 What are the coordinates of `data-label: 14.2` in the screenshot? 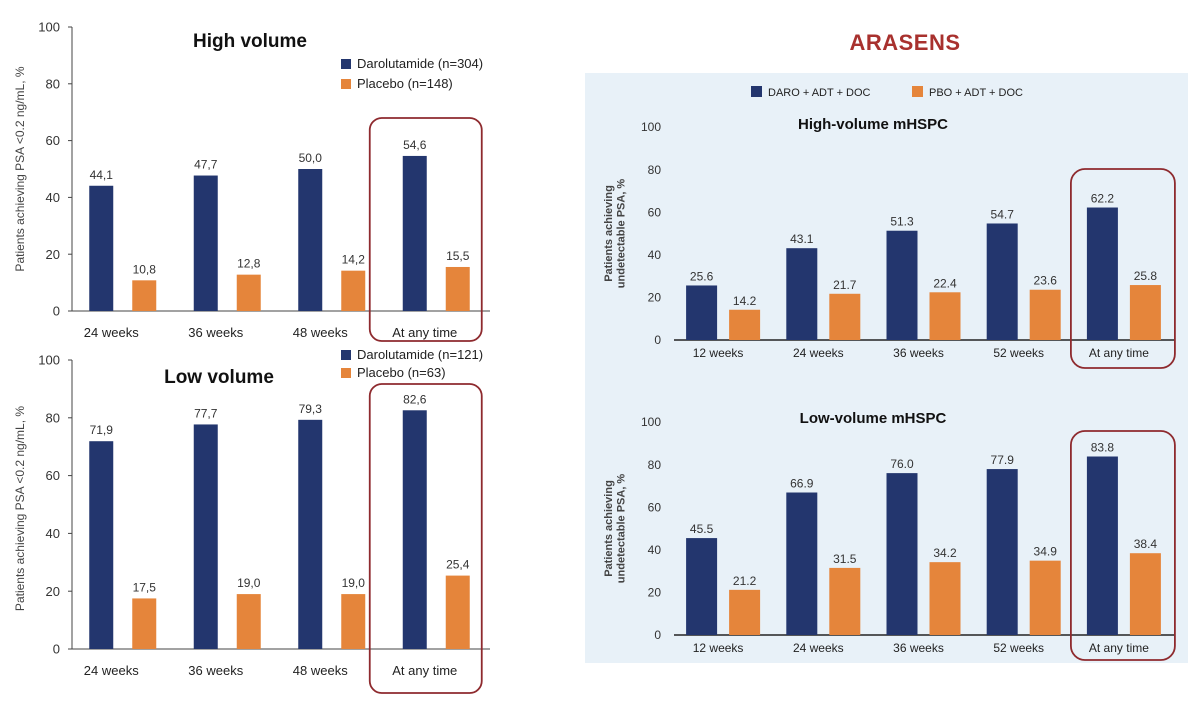 It's located at (745, 301).